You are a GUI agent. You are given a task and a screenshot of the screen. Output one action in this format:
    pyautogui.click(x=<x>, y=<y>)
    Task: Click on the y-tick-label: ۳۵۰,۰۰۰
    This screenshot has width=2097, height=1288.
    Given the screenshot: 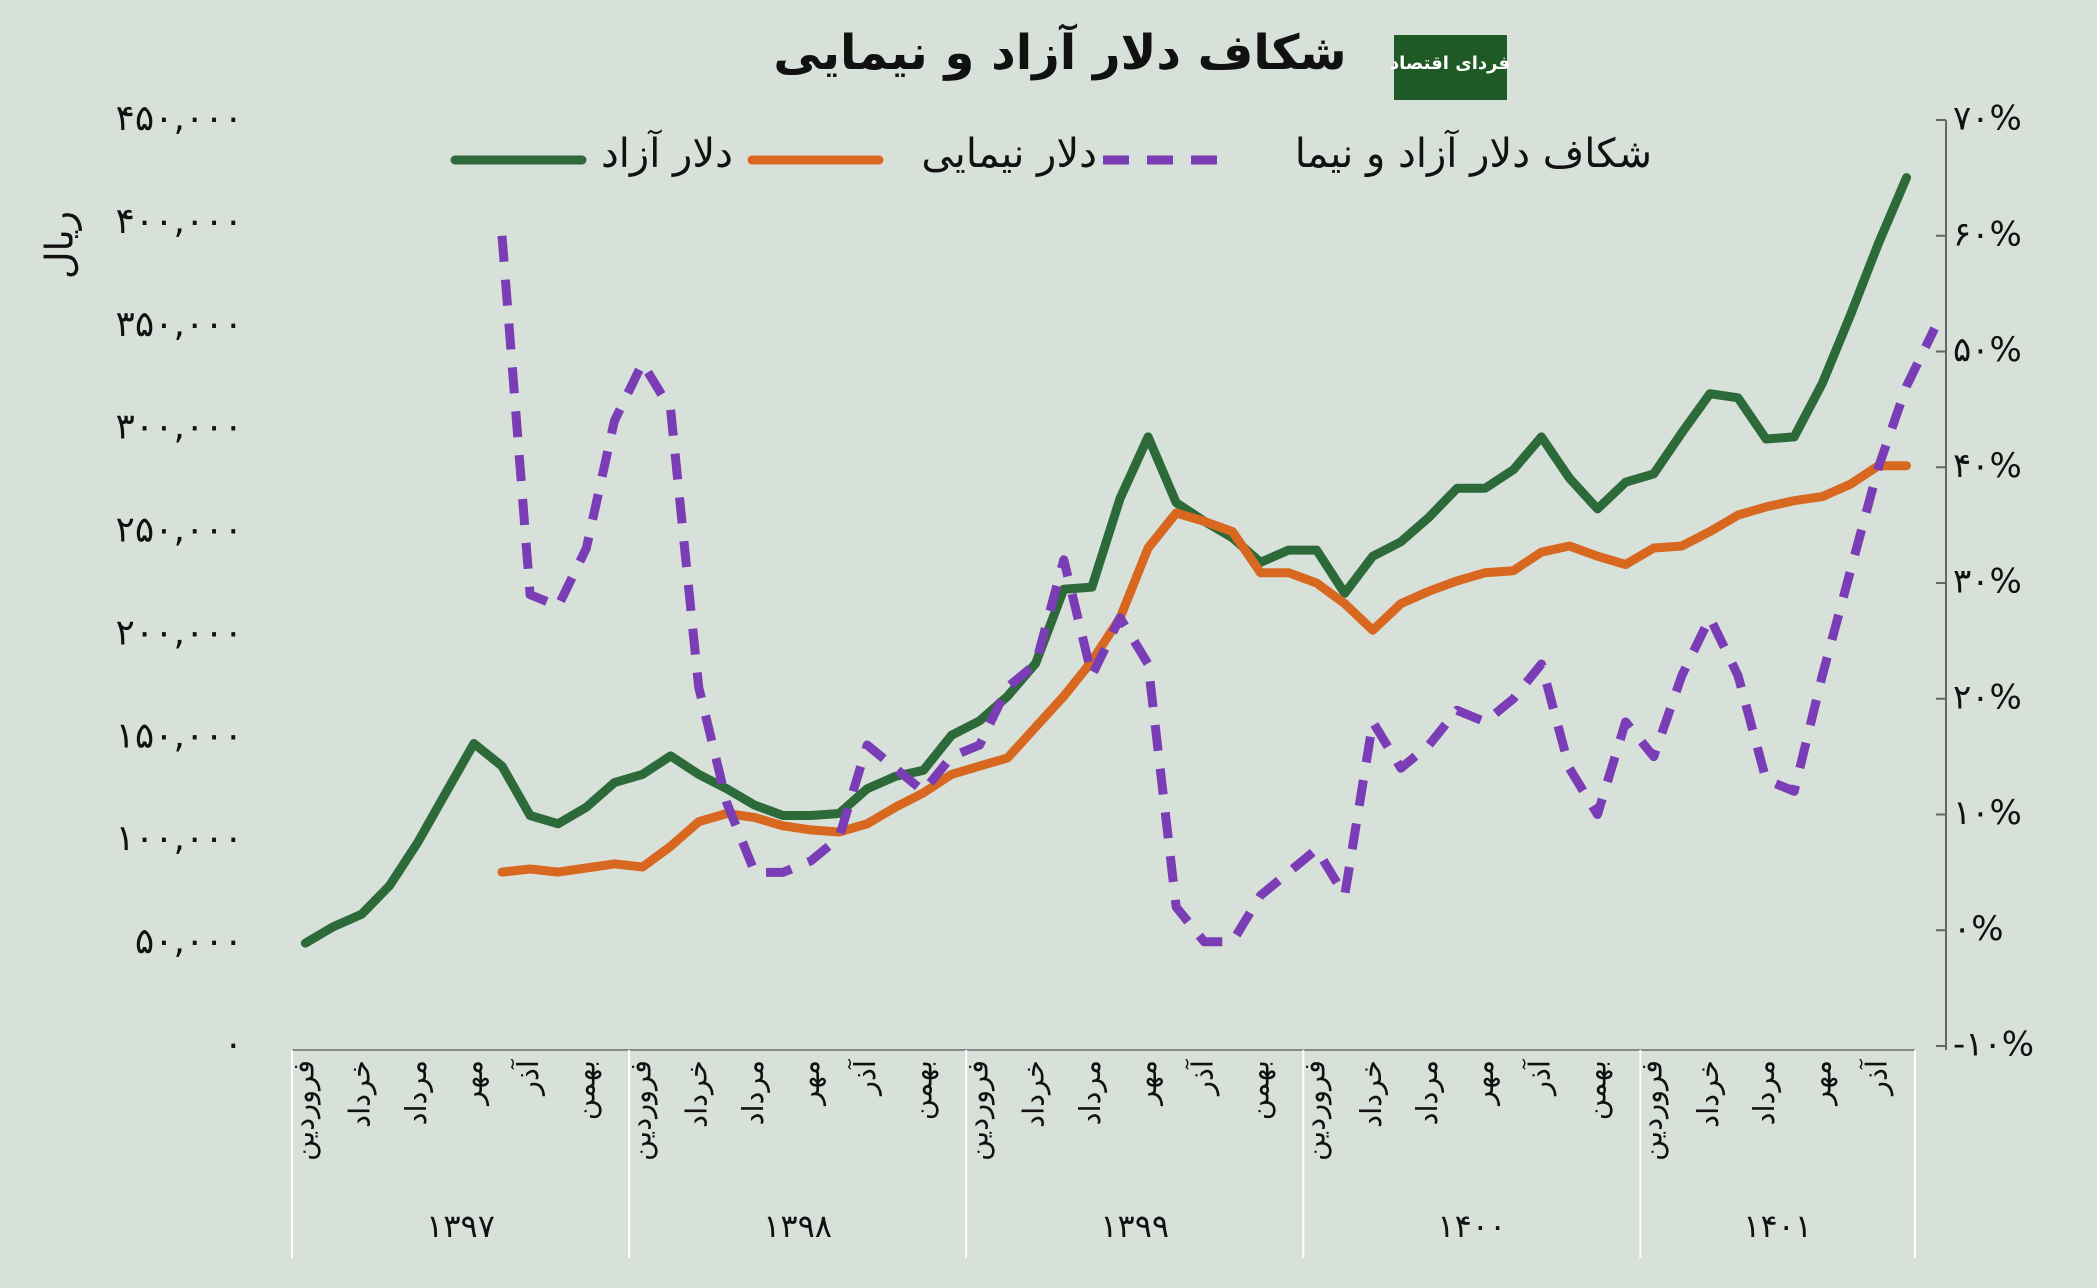 What is the action you would take?
    pyautogui.click(x=179, y=324)
    